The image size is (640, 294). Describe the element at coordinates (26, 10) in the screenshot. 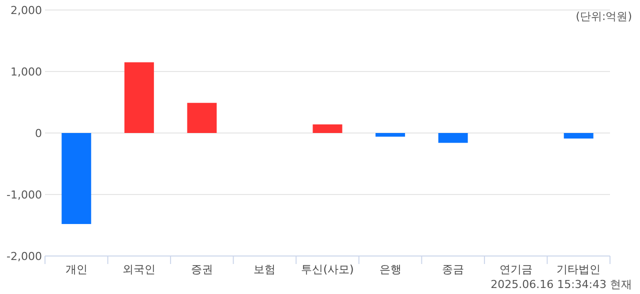

I see `y-tick-label: 2,000` at that location.